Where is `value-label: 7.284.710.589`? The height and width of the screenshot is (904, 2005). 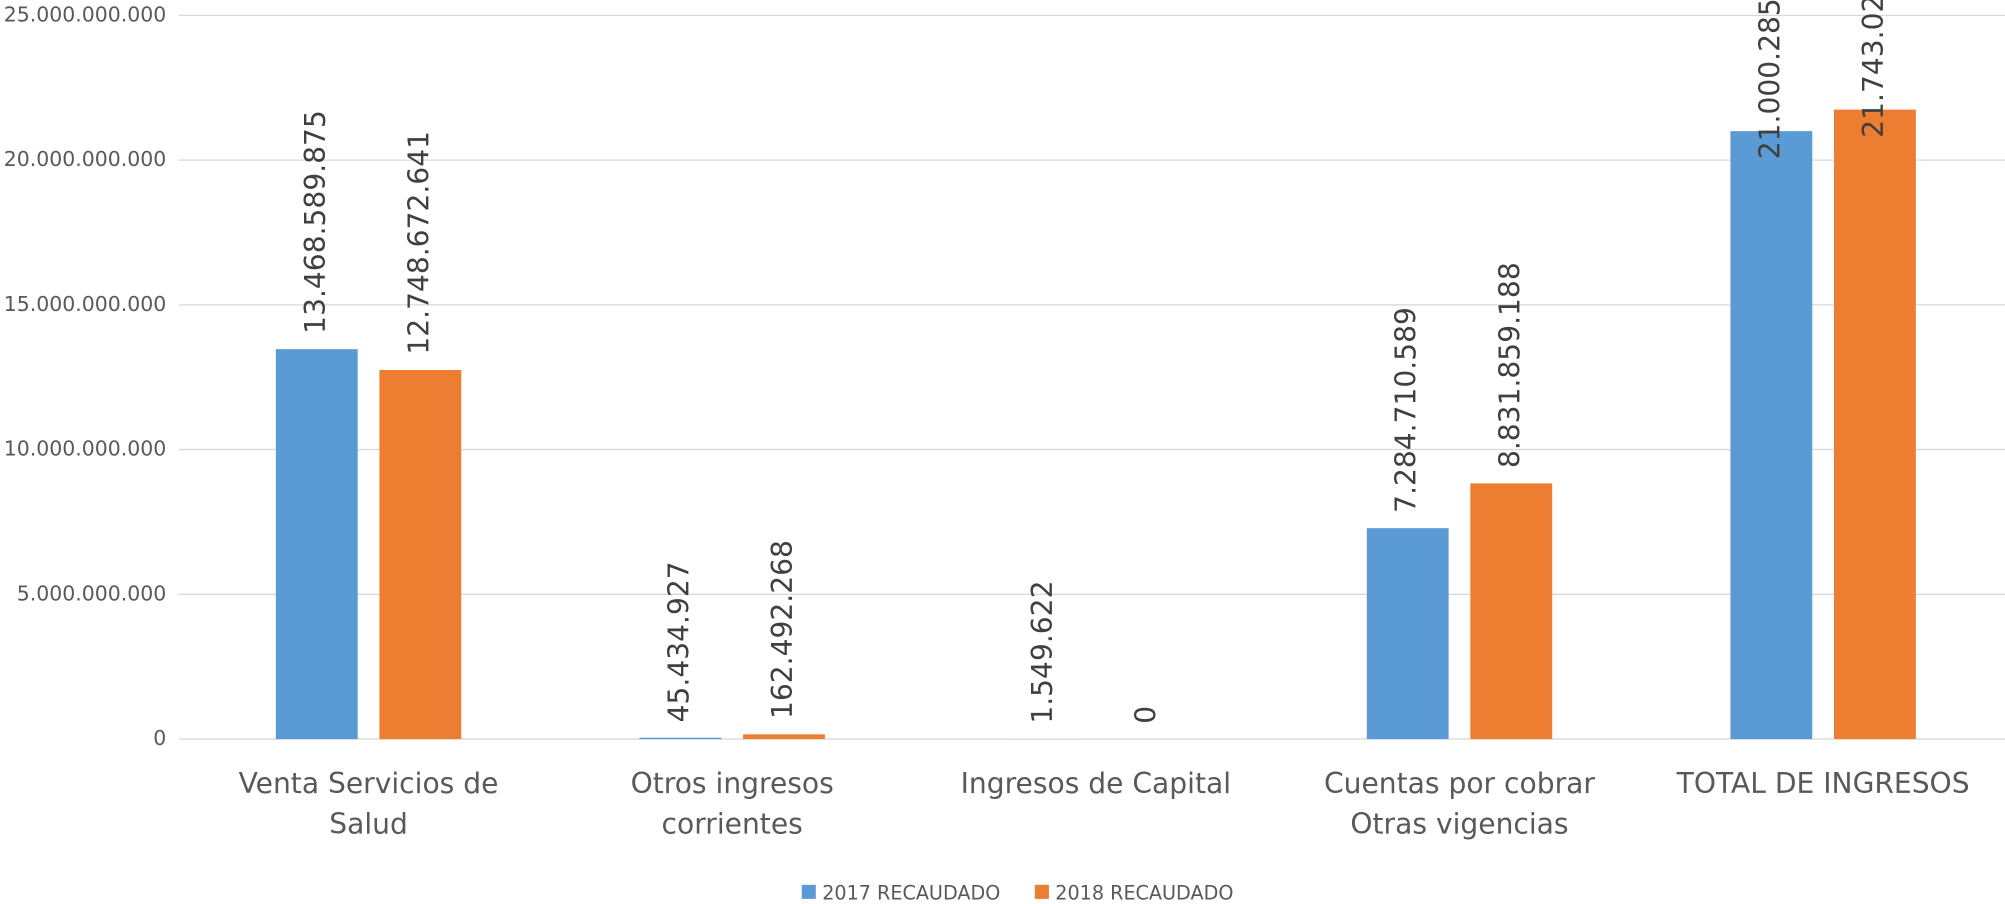 value-label: 7.284.710.589 is located at coordinates (1406, 410).